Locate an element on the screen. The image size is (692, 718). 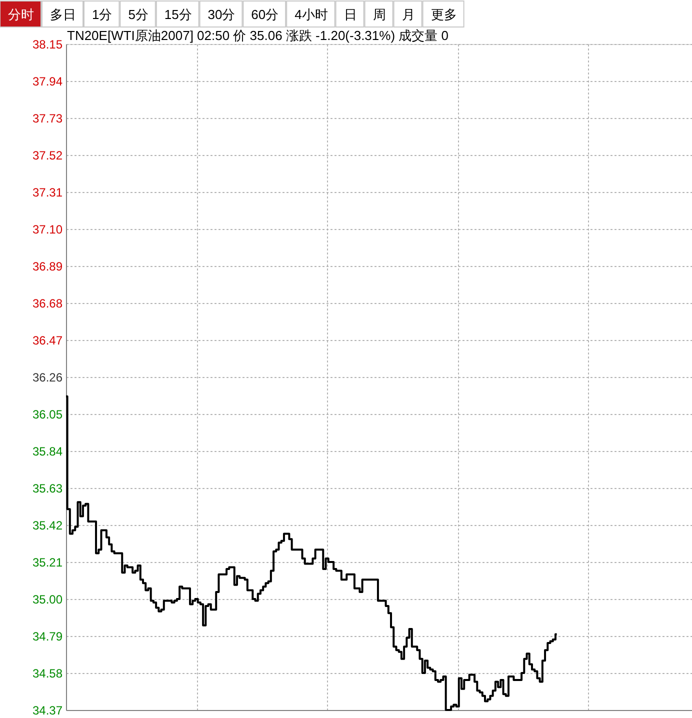
y-tick-label: 37.73 is located at coordinates (47, 119).